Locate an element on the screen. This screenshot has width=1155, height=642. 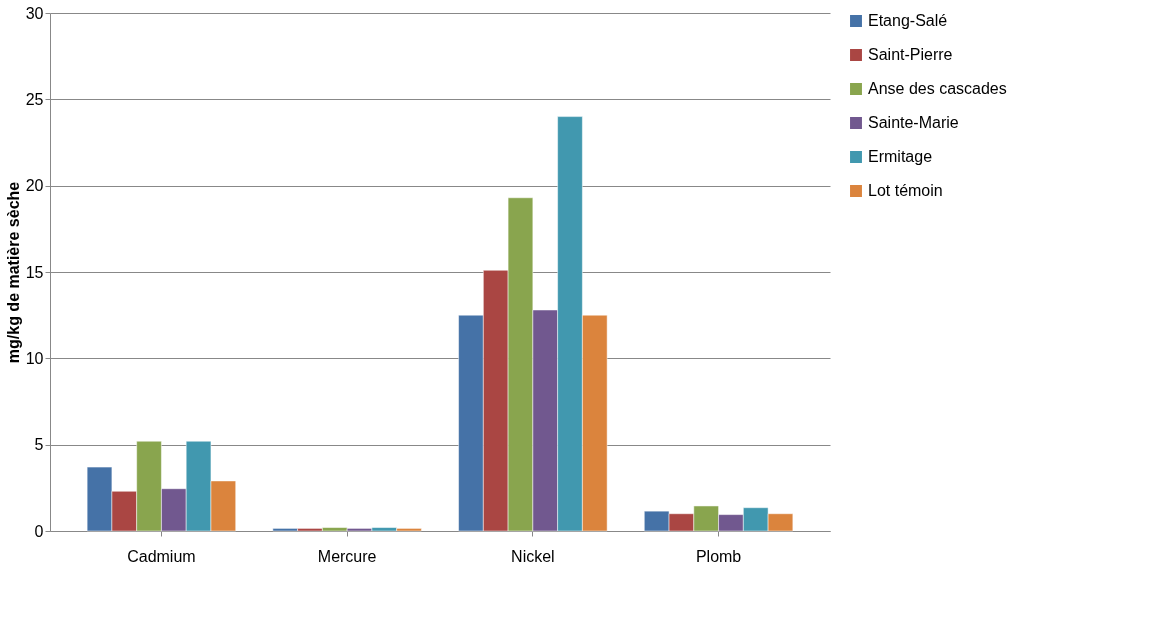
legend-label: Sainte-Marie is located at coordinates (913, 122).